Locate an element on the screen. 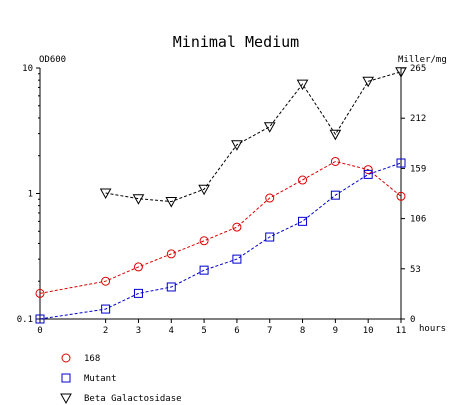 Image resolution: width=454 pixels, height=405 pixels. x-tick-label: 0 is located at coordinates (39, 331).